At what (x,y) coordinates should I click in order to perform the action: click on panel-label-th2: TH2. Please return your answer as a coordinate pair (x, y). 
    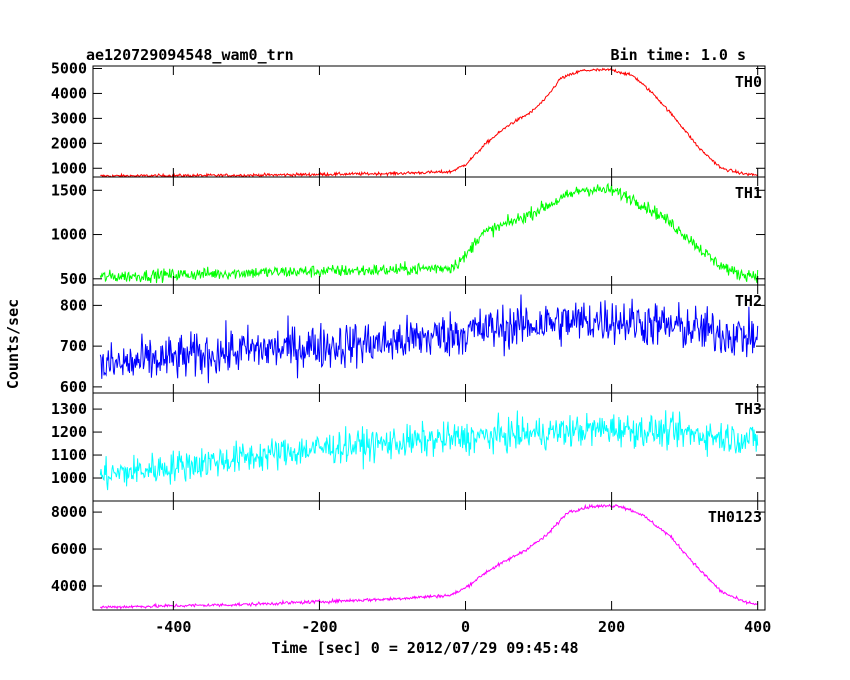
    Looking at the image, I should click on (748, 301).